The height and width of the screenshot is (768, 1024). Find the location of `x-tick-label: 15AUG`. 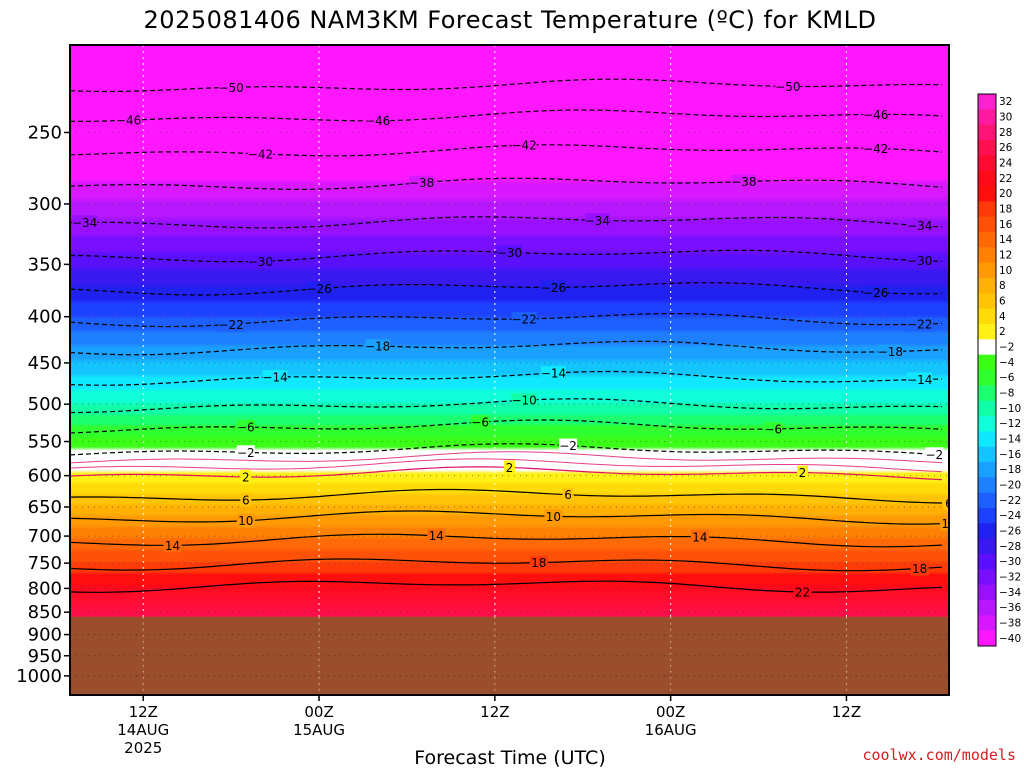

x-tick-label: 15AUG is located at coordinates (319, 730).